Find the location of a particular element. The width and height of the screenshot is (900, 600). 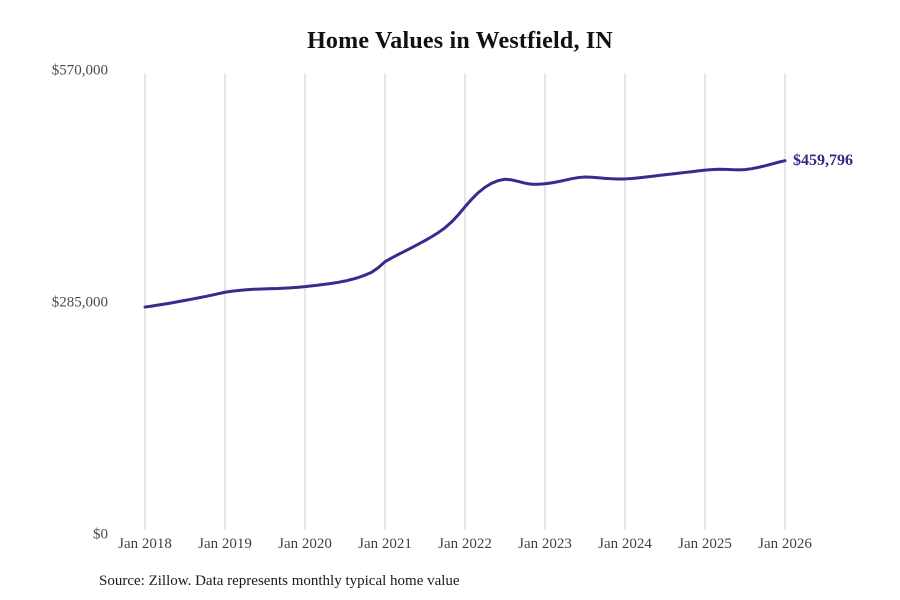

x-axis-tick-label: Jan 2022 is located at coordinates (465, 544).